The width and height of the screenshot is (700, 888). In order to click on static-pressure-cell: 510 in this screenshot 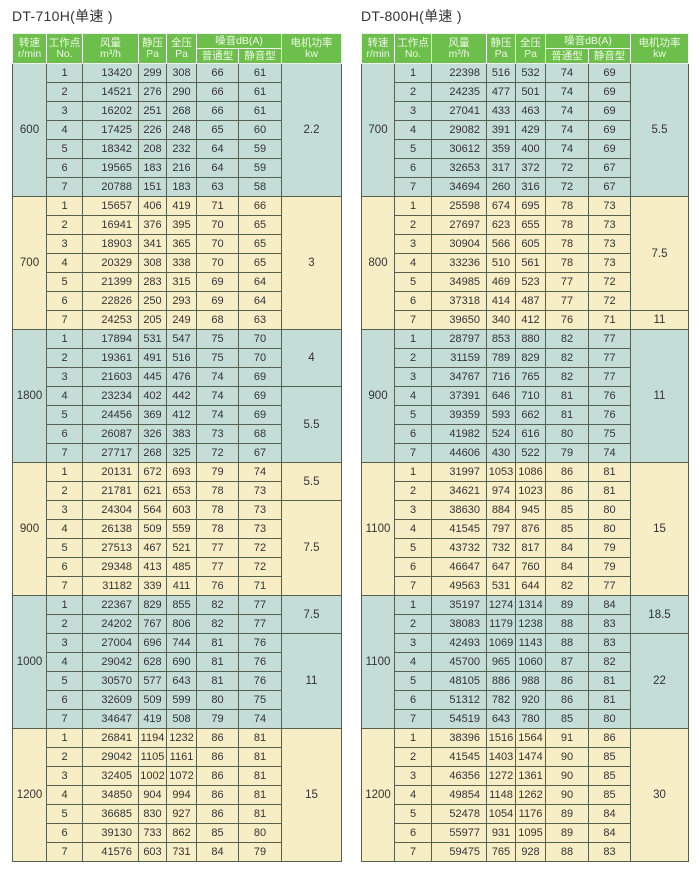, I will do `click(501, 263)`.